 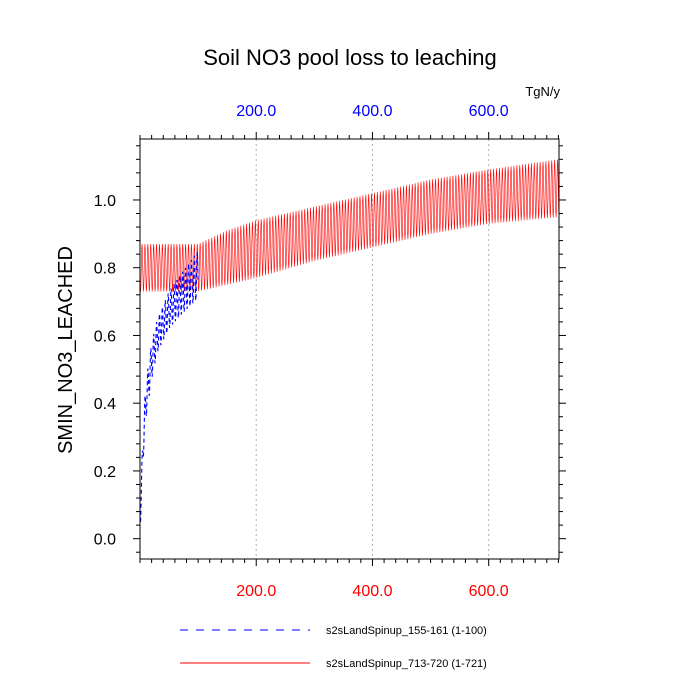 What do you see at coordinates (105, 201) in the screenshot?
I see `y-tick-label: 1.0` at bounding box center [105, 201].